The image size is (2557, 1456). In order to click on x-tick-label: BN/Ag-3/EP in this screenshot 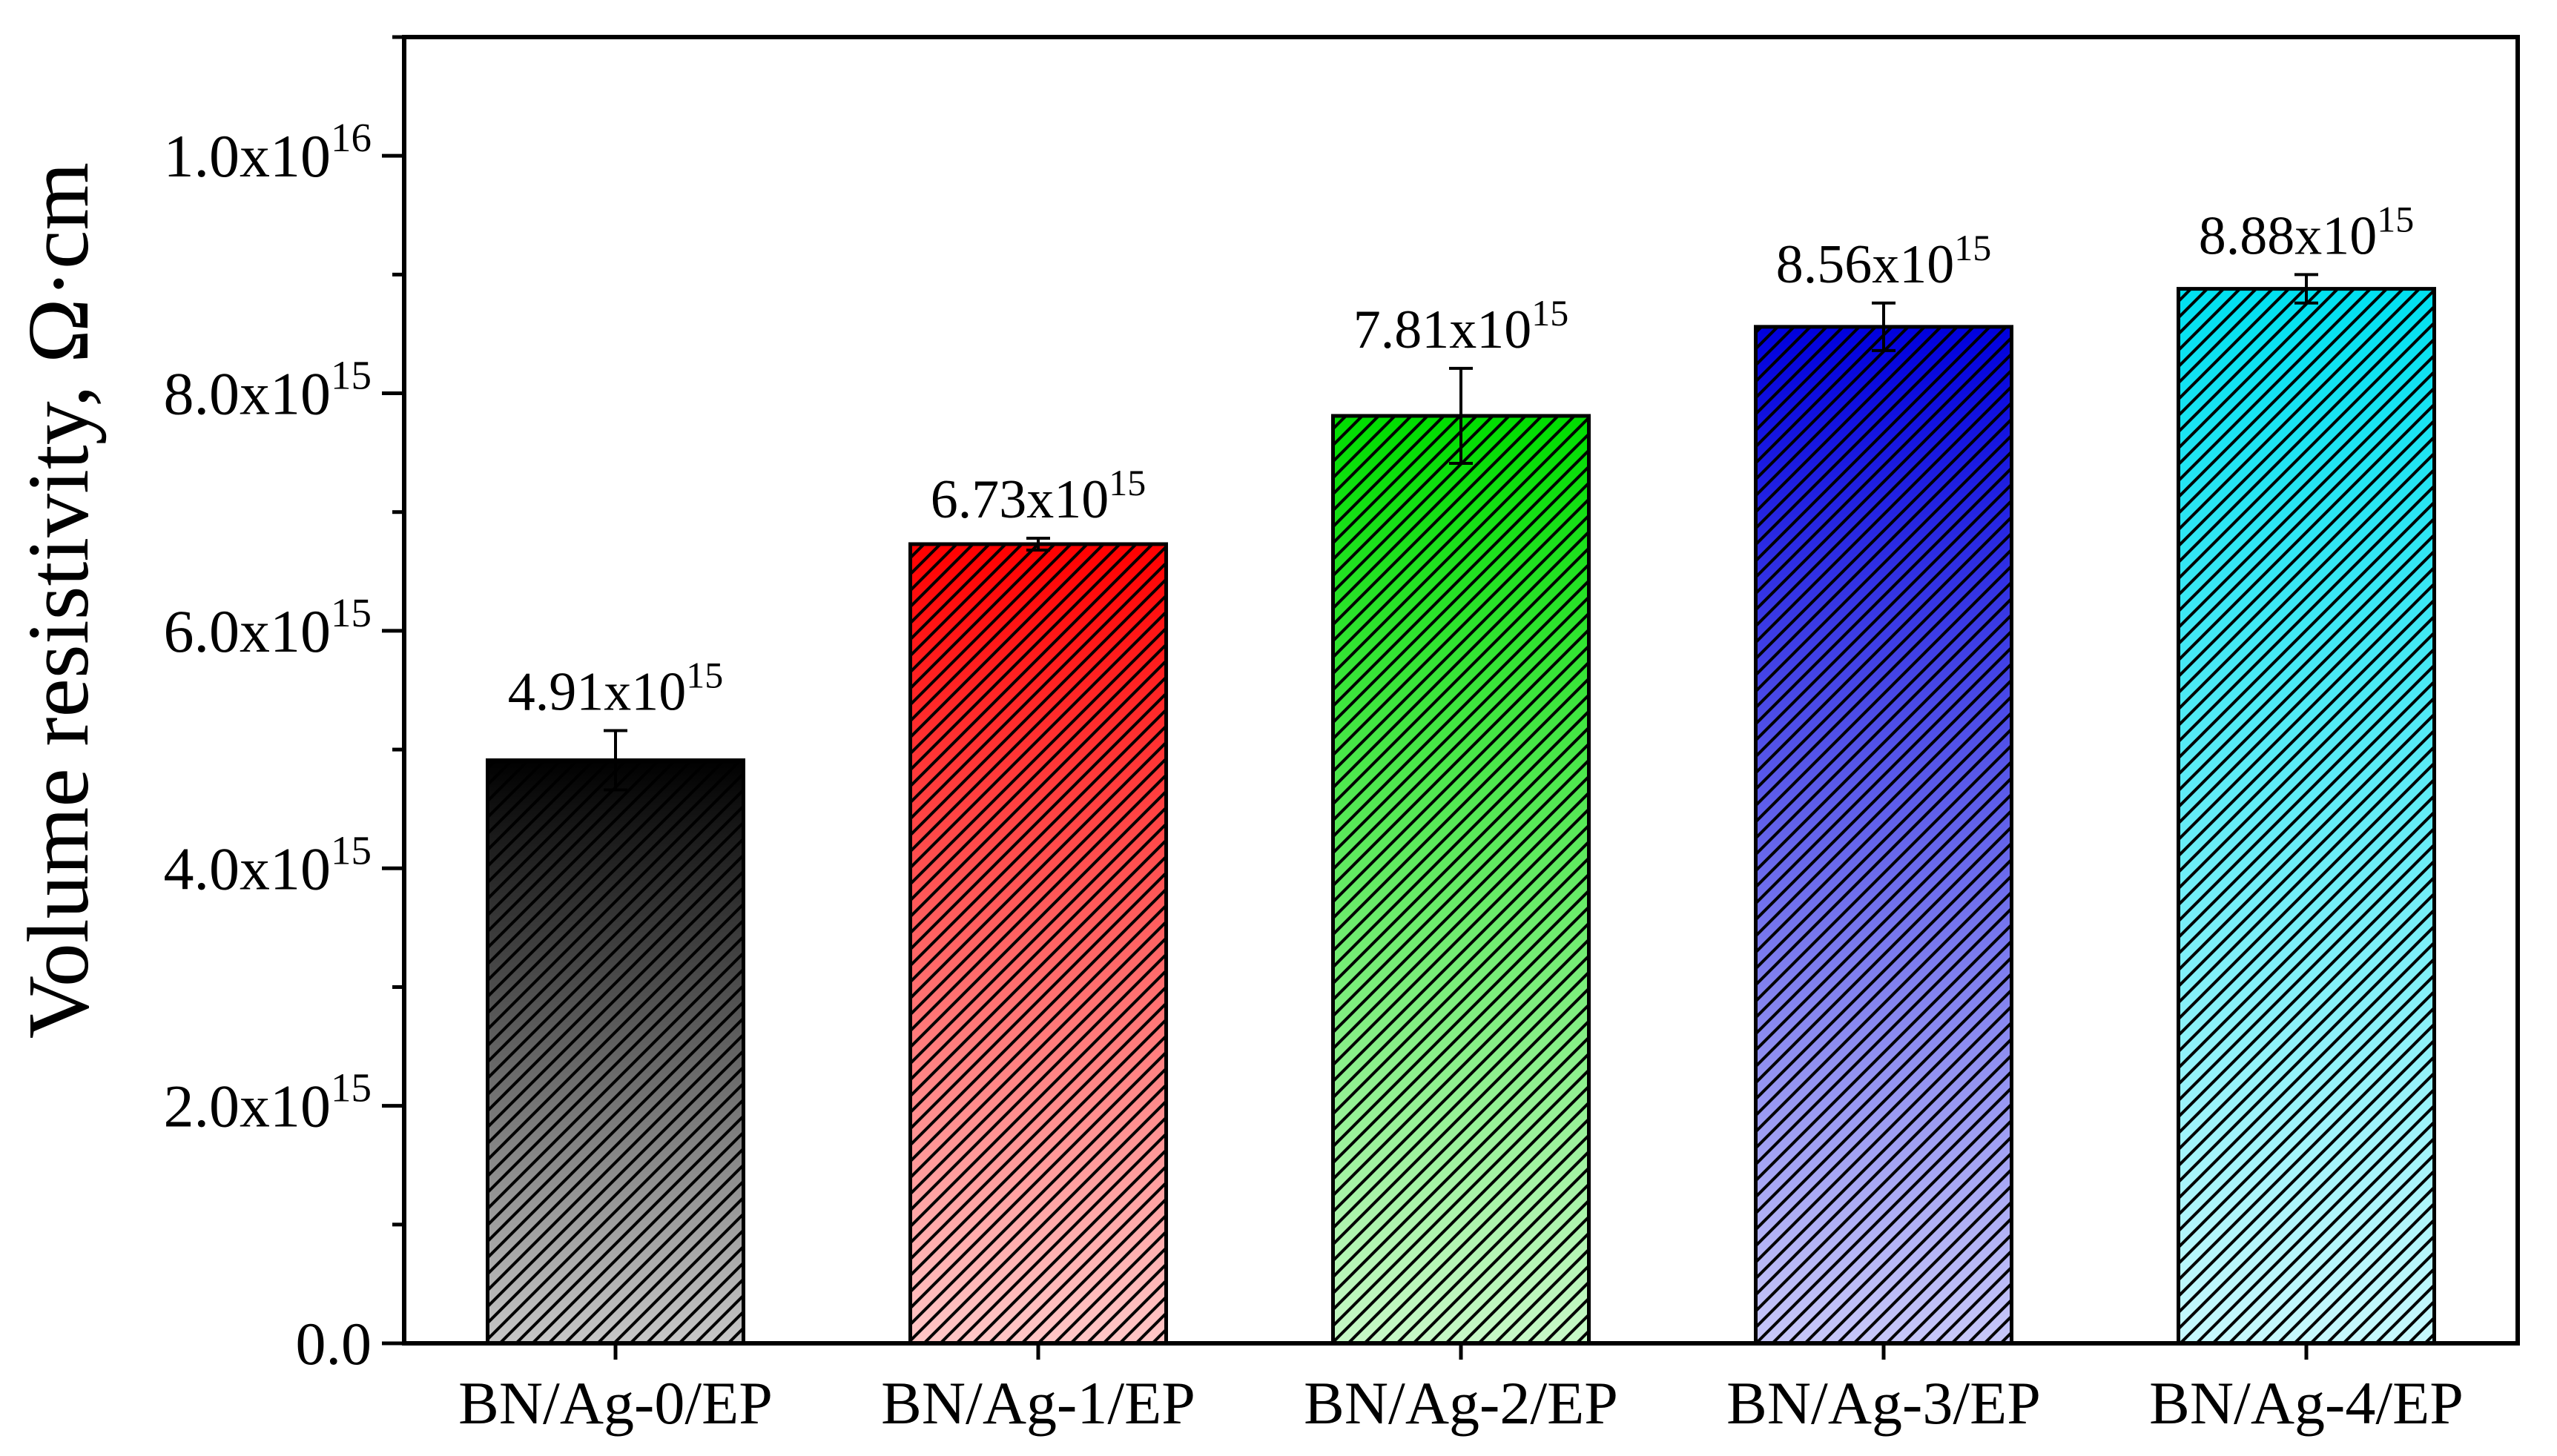, I will do `click(1883, 1403)`.